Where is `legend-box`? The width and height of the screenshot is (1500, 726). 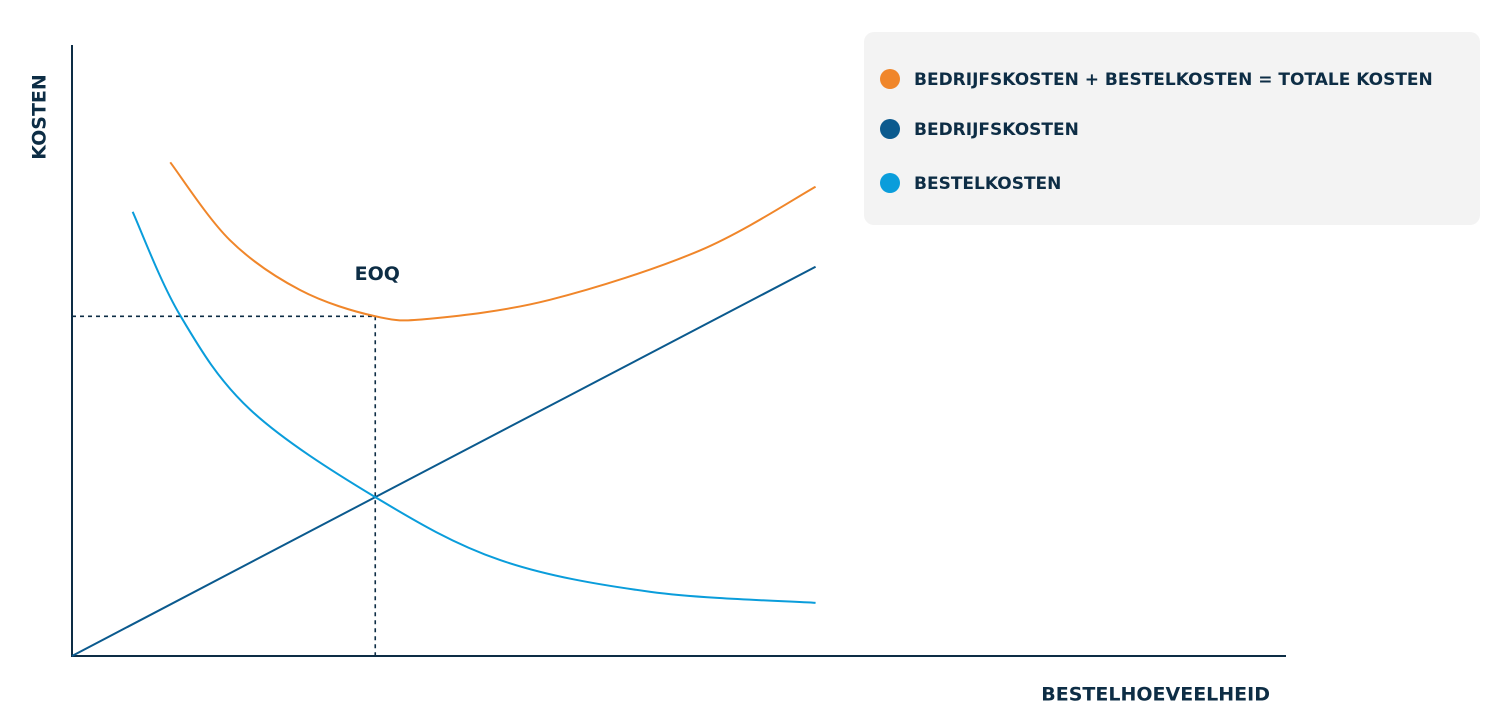 legend-box is located at coordinates (1172, 128).